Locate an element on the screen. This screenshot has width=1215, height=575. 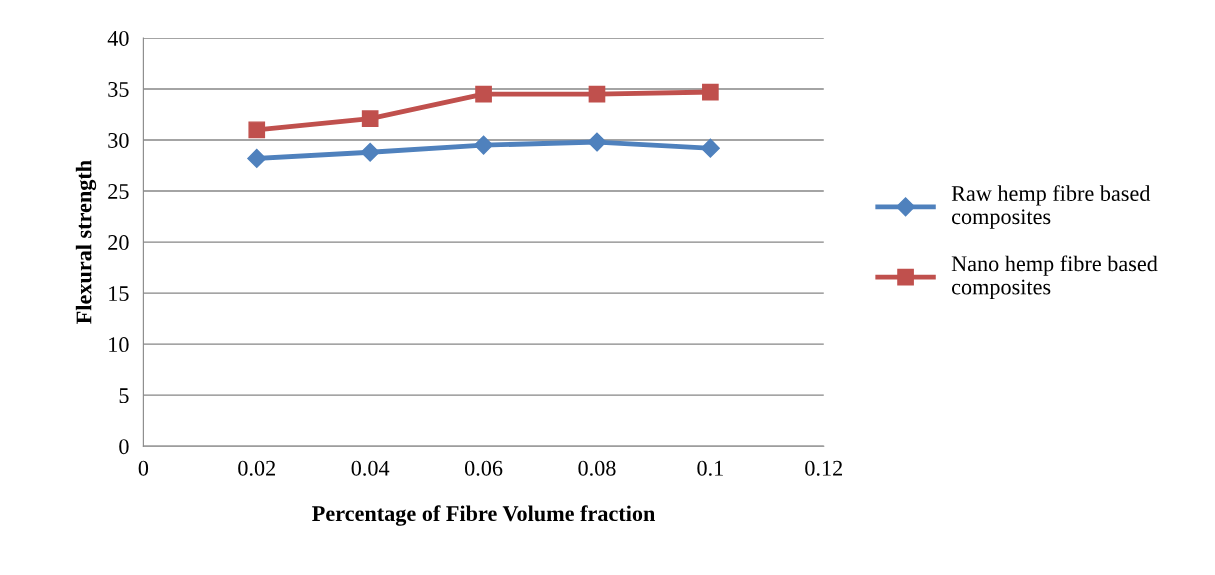
y-tick-label: 40 is located at coordinates (118, 38).